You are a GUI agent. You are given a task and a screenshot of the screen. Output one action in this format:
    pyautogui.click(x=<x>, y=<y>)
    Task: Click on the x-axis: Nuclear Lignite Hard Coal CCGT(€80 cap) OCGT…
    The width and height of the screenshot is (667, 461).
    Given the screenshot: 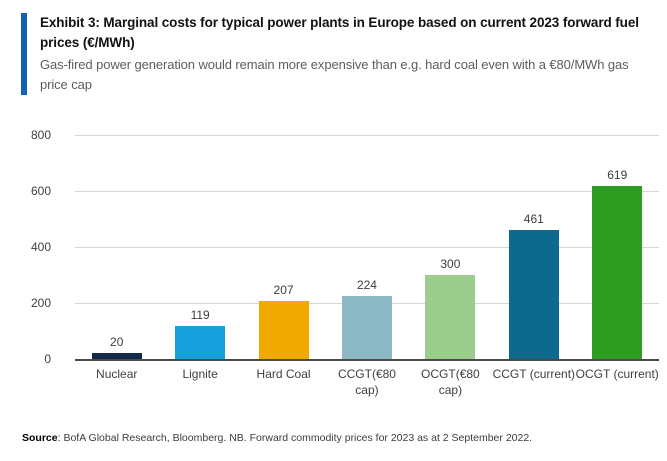 What is the action you would take?
    pyautogui.click(x=339, y=378)
    